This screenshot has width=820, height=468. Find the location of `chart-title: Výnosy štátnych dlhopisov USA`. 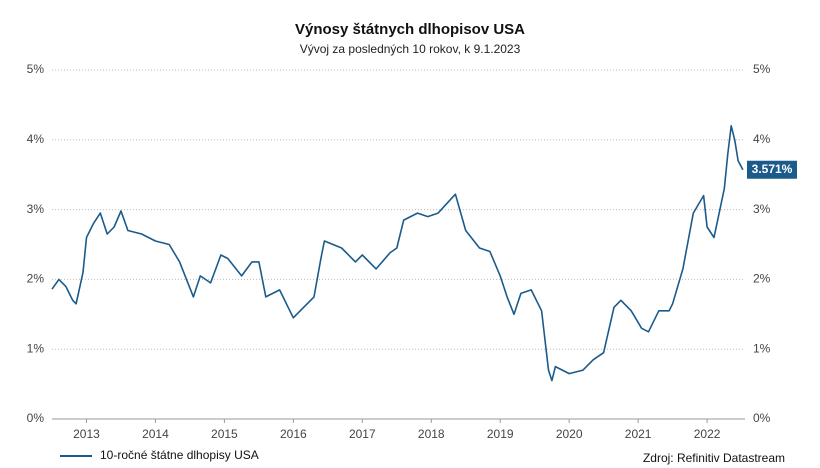

chart-title: Výnosy štátnych dlhopisov USA is located at coordinates (410, 29).